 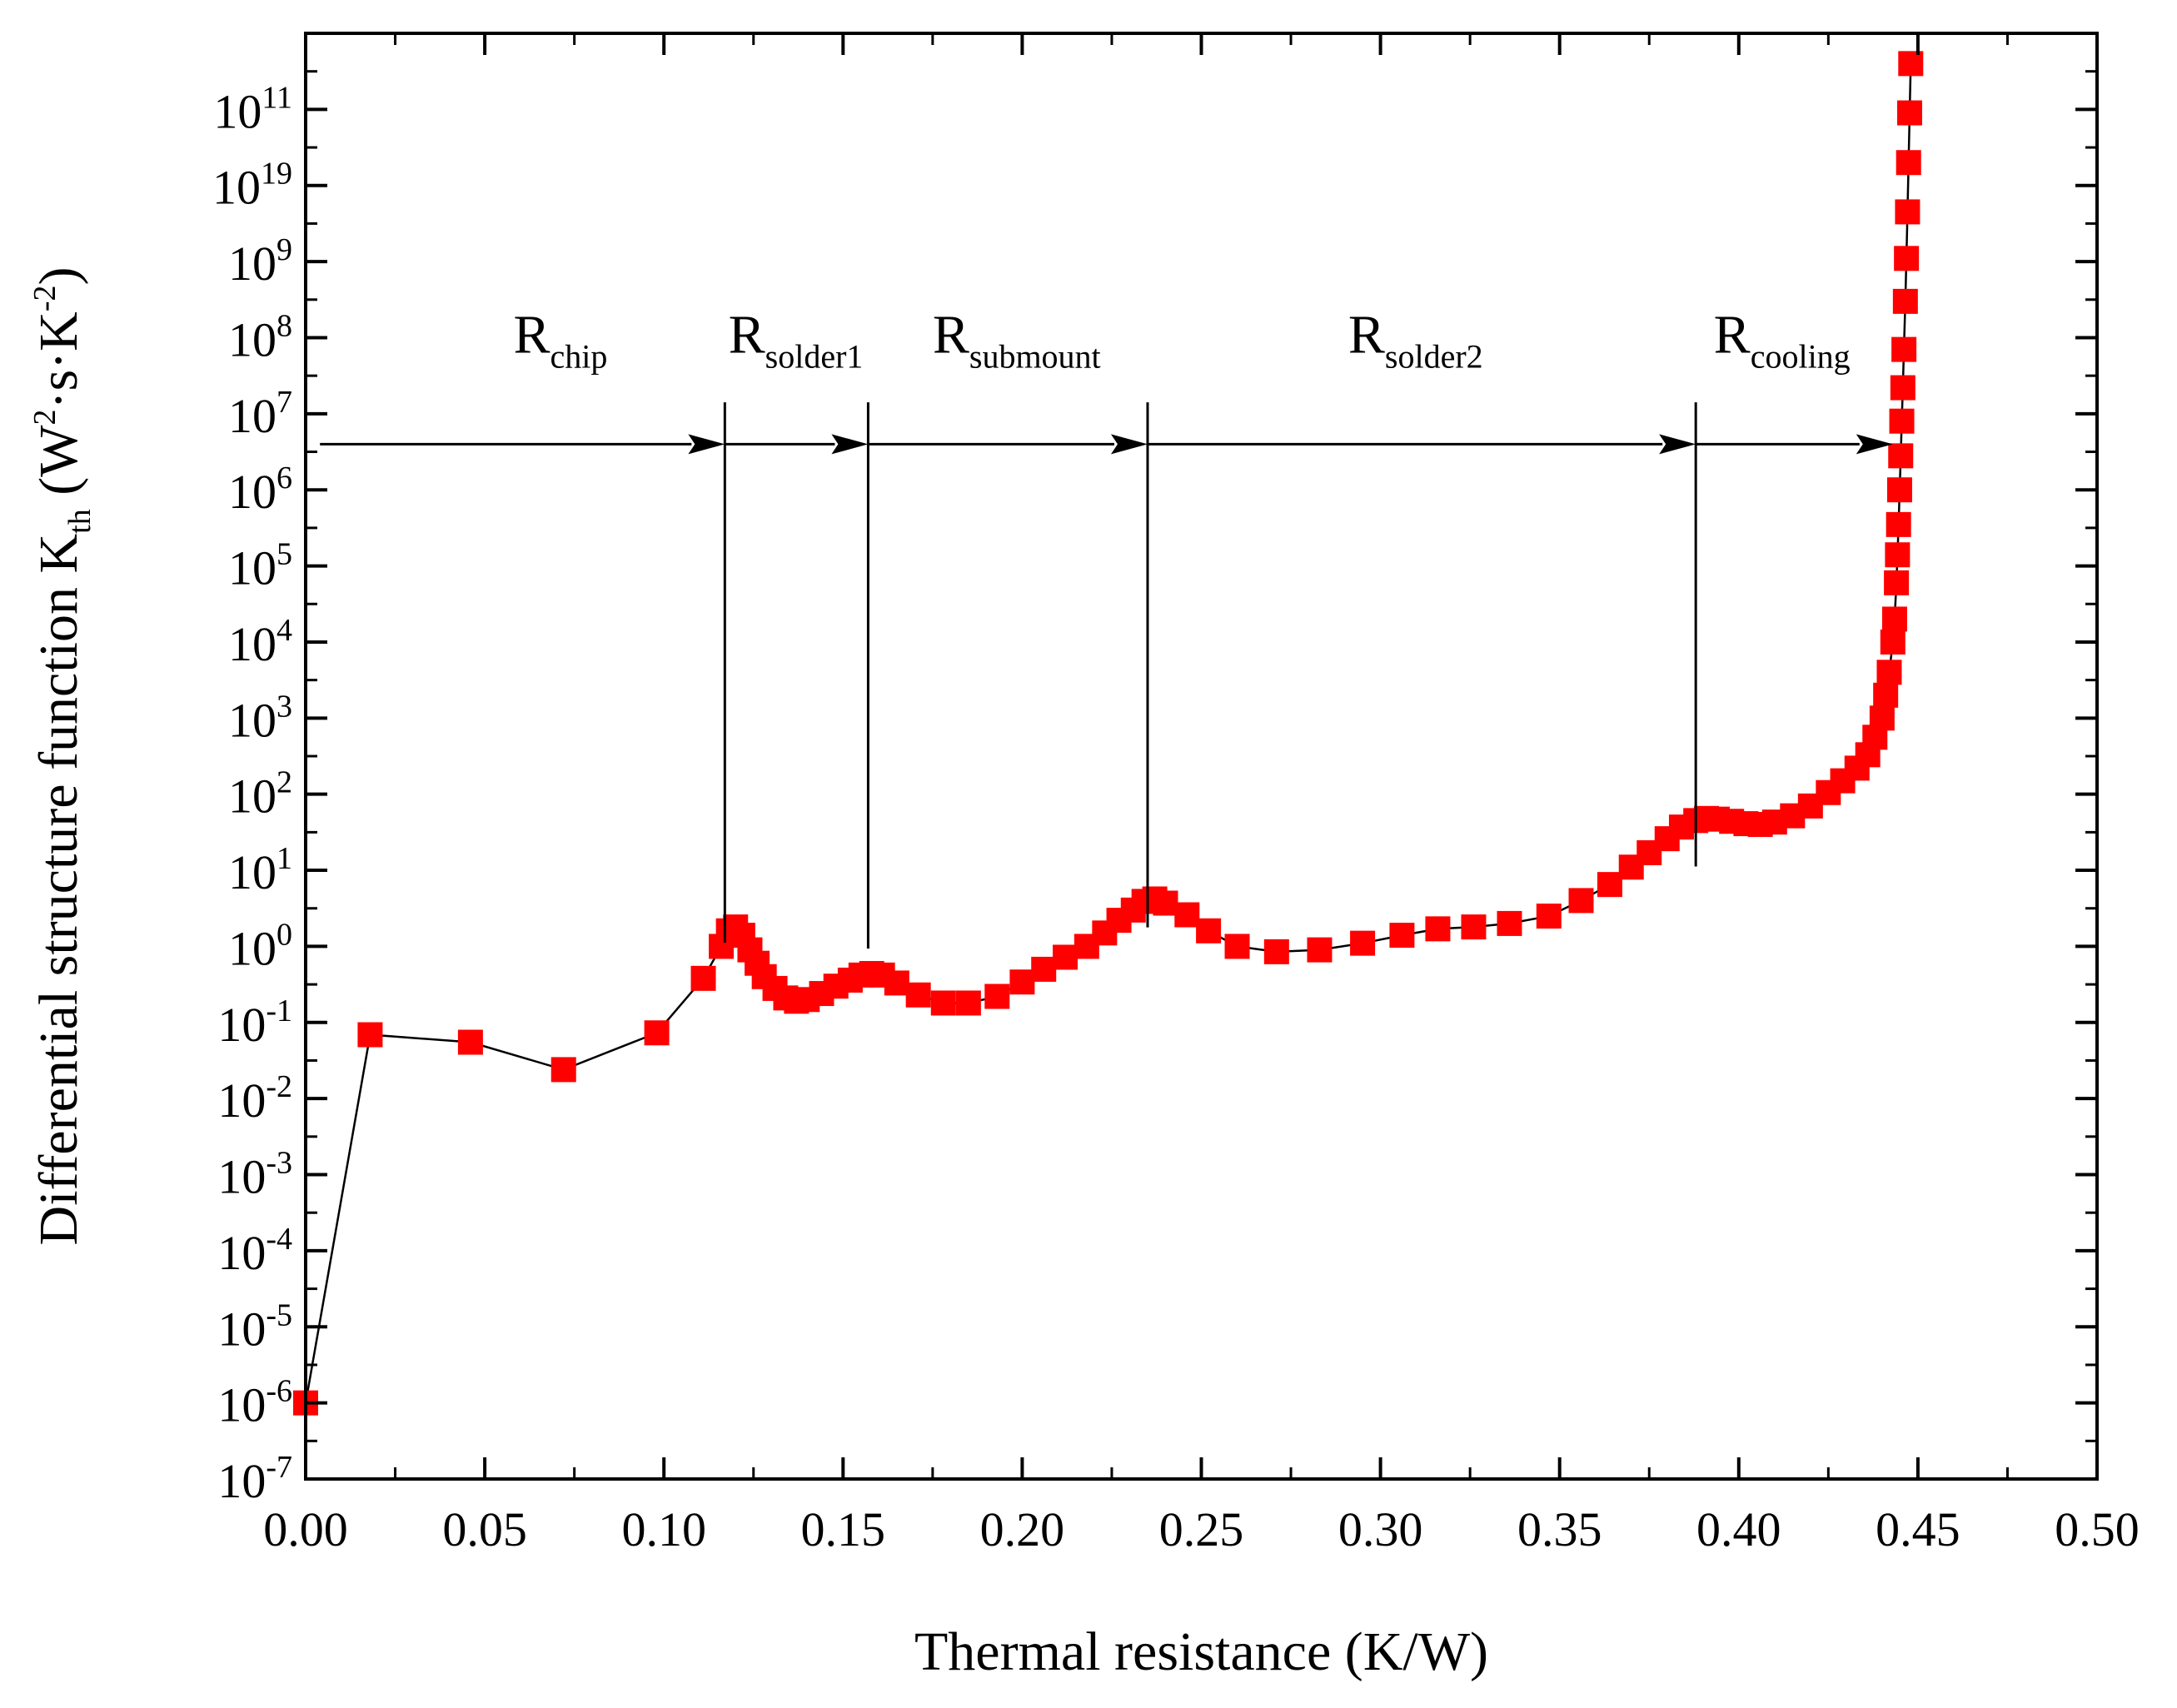 What do you see at coordinates (1035, 357) in the screenshot?
I see `region-label-sub: submount` at bounding box center [1035, 357].